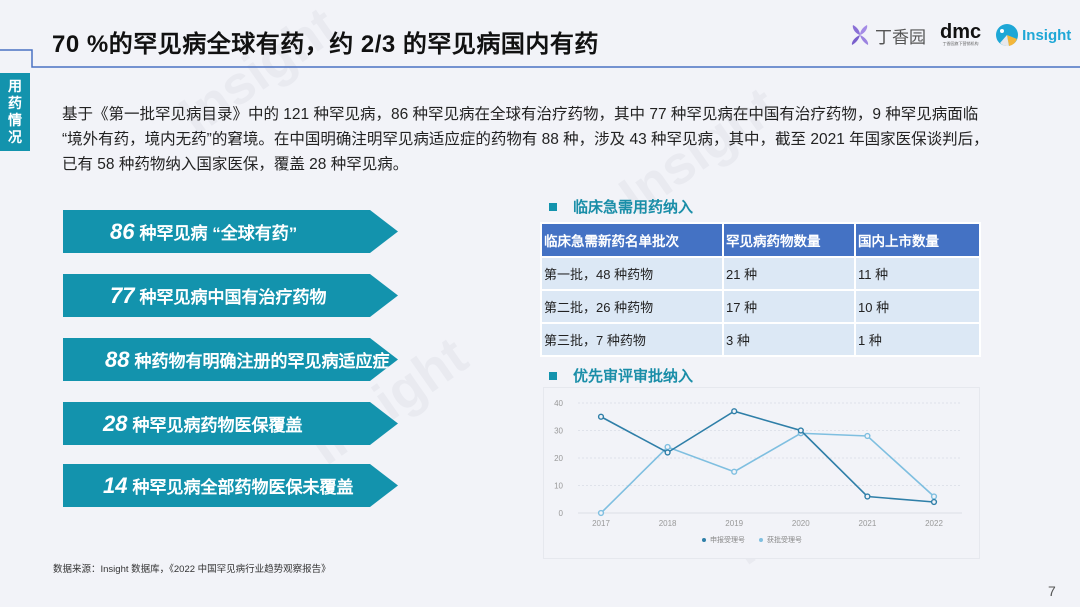 This screenshot has height=607, width=1080. Describe the element at coordinates (632, 273) in the screenshot. I see `table-cell: 第一批，48 种药物` at that location.